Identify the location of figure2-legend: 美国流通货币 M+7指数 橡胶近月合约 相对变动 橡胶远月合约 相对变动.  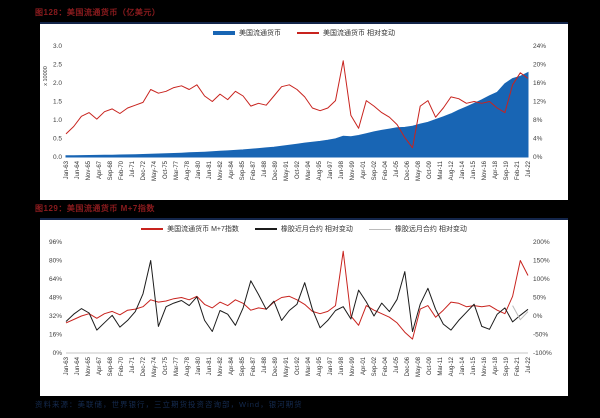
(304, 229).